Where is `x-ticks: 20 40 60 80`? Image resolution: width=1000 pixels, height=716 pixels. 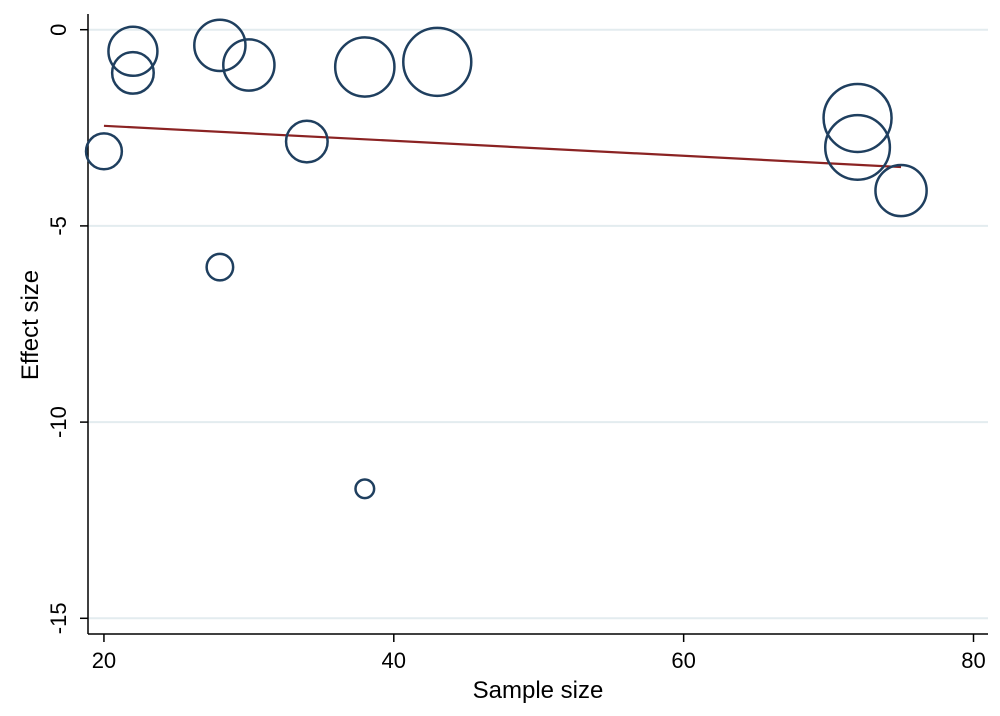
x-ticks: 20 40 60 80 is located at coordinates (539, 653).